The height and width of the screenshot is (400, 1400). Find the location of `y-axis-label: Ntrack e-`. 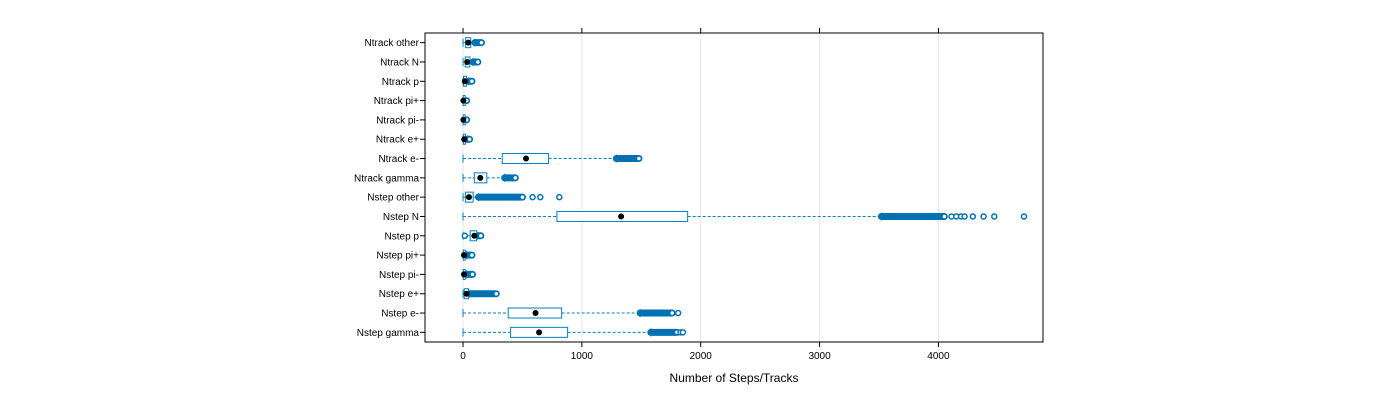

y-axis-label: Ntrack e- is located at coordinates (398, 159).